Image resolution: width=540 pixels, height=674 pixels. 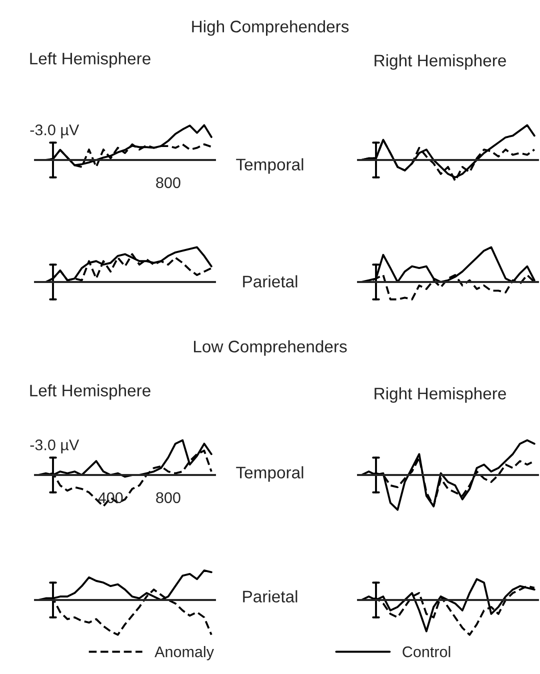 What do you see at coordinates (270, 28) in the screenshot?
I see `text: High Comprehenders` at bounding box center [270, 28].